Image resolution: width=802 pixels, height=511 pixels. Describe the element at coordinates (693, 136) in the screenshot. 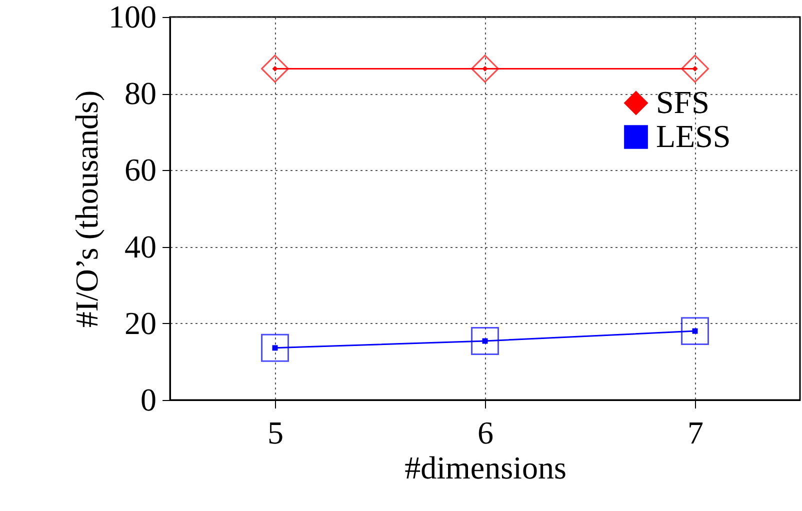

I see `legend-label: LESS` at that location.